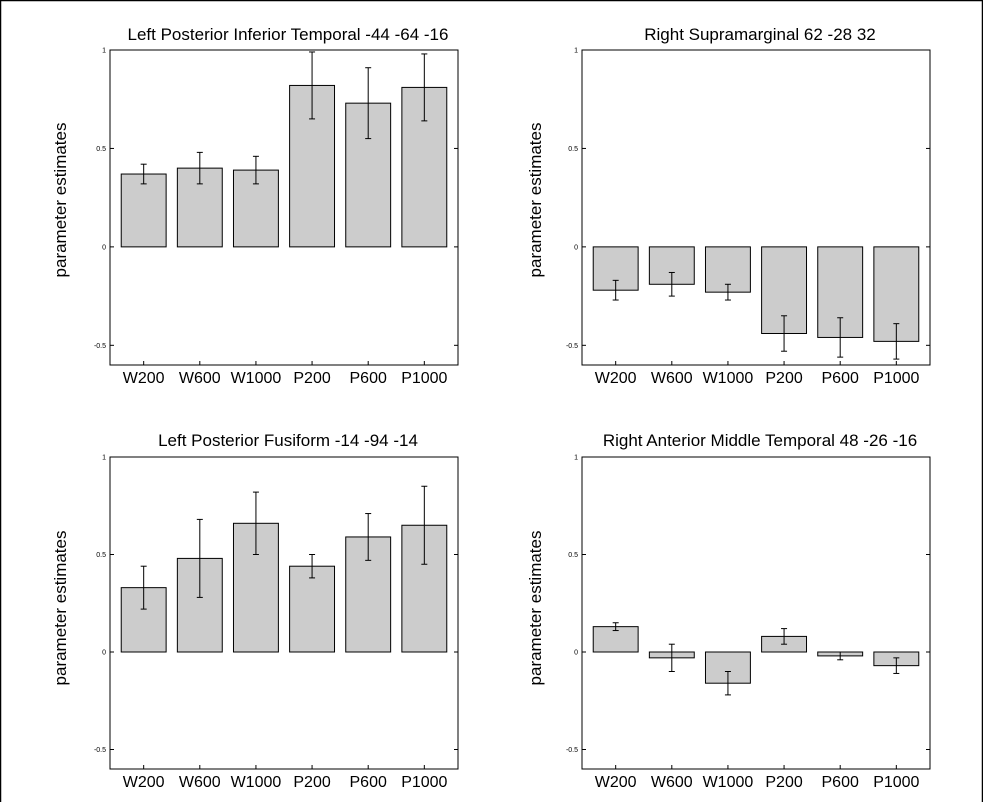 The height and width of the screenshot is (802, 983). Describe the element at coordinates (312, 609) in the screenshot. I see `bar-p200` at that location.